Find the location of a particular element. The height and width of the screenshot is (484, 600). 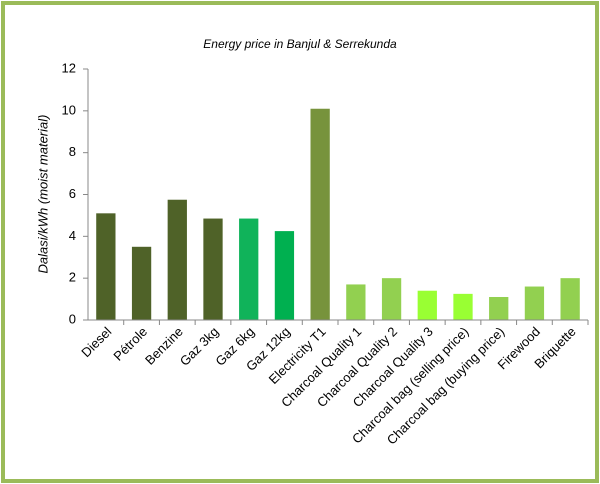

y-tick-label: 6 is located at coordinates (72, 193).